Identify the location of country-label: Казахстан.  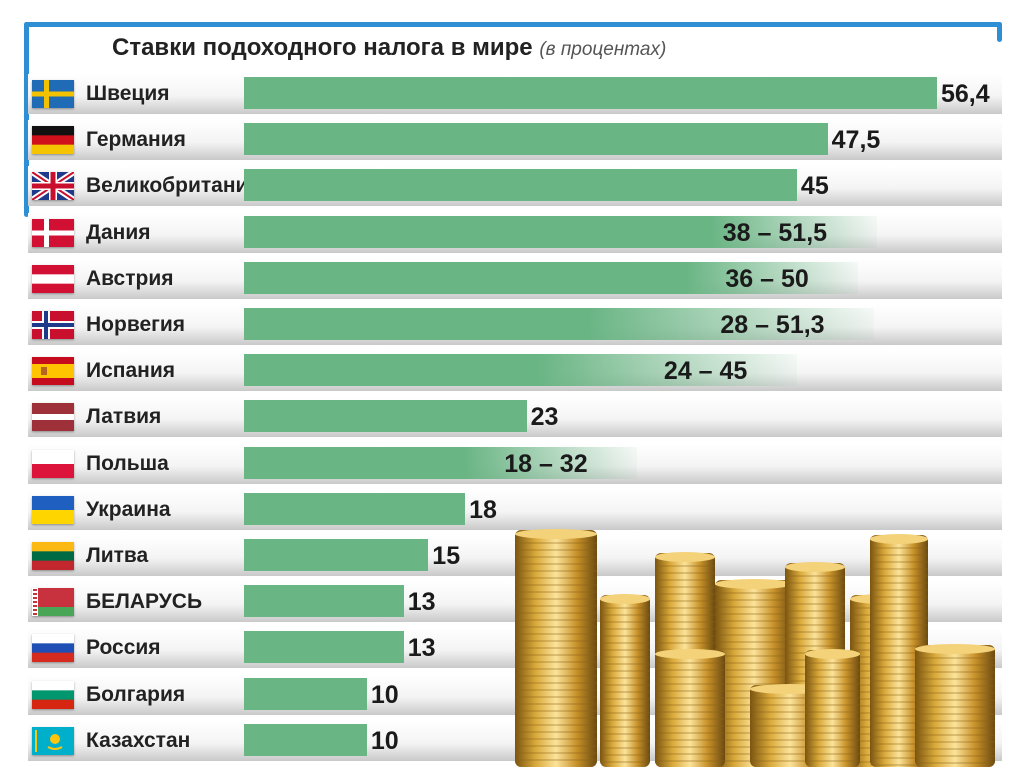
(138, 740).